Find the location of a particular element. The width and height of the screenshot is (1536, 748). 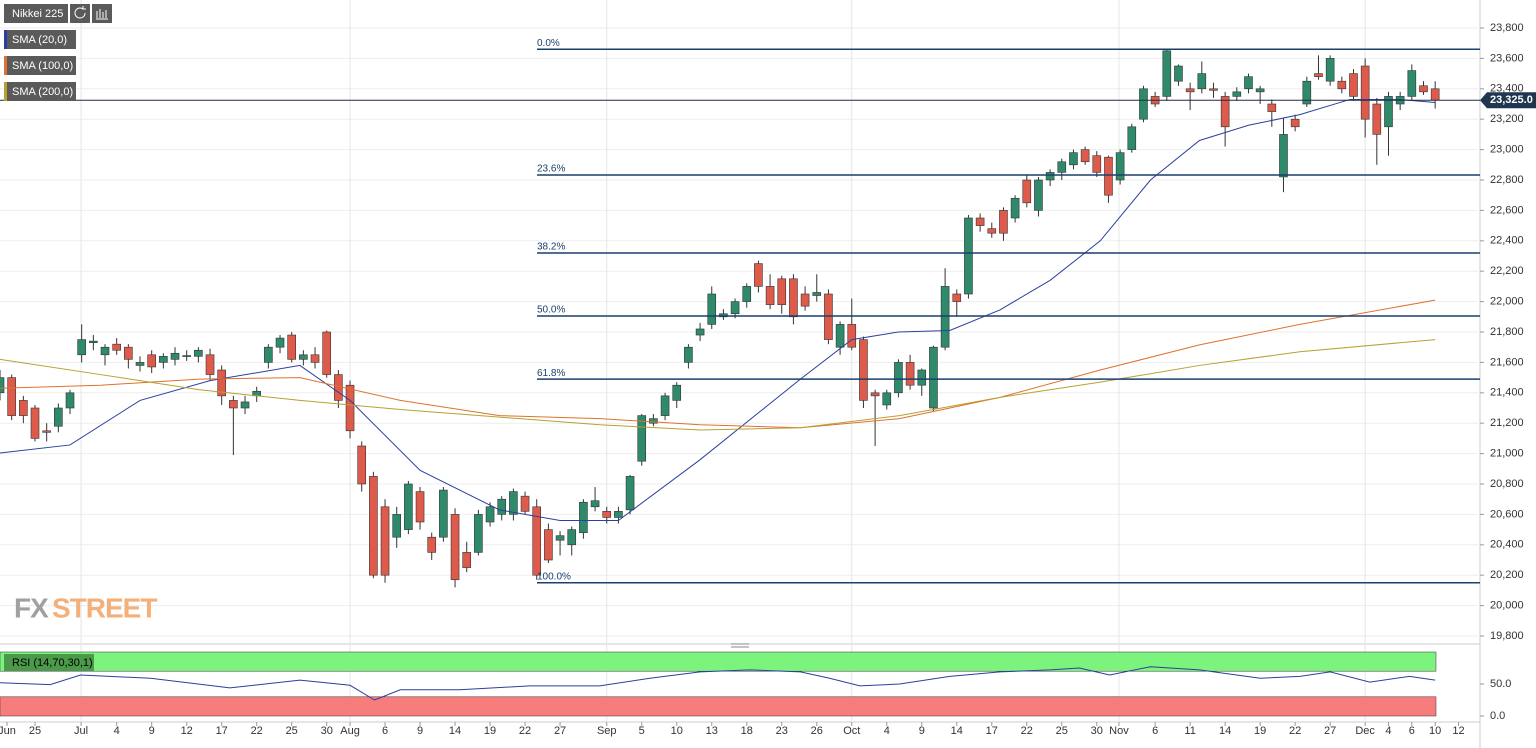

x-tick-label: Jun is located at coordinates (8, 731).